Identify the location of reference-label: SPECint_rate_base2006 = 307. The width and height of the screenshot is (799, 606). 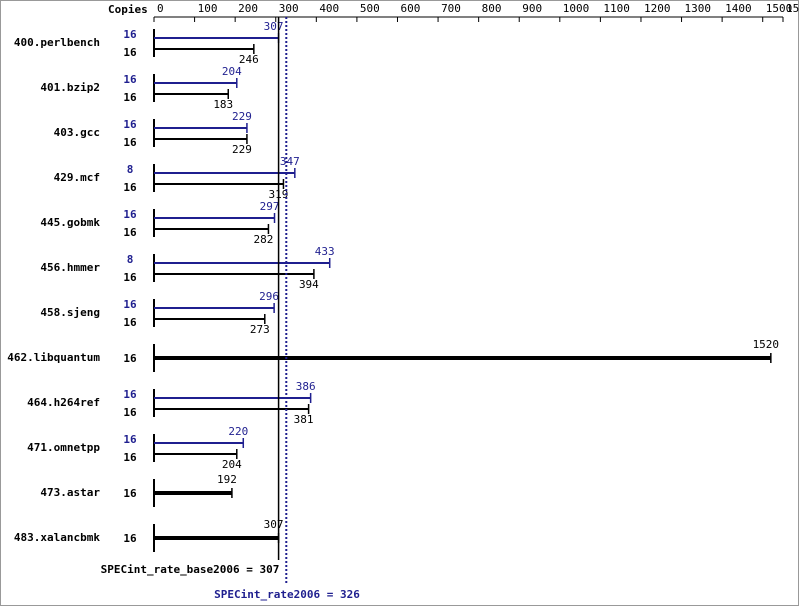
(190, 569).